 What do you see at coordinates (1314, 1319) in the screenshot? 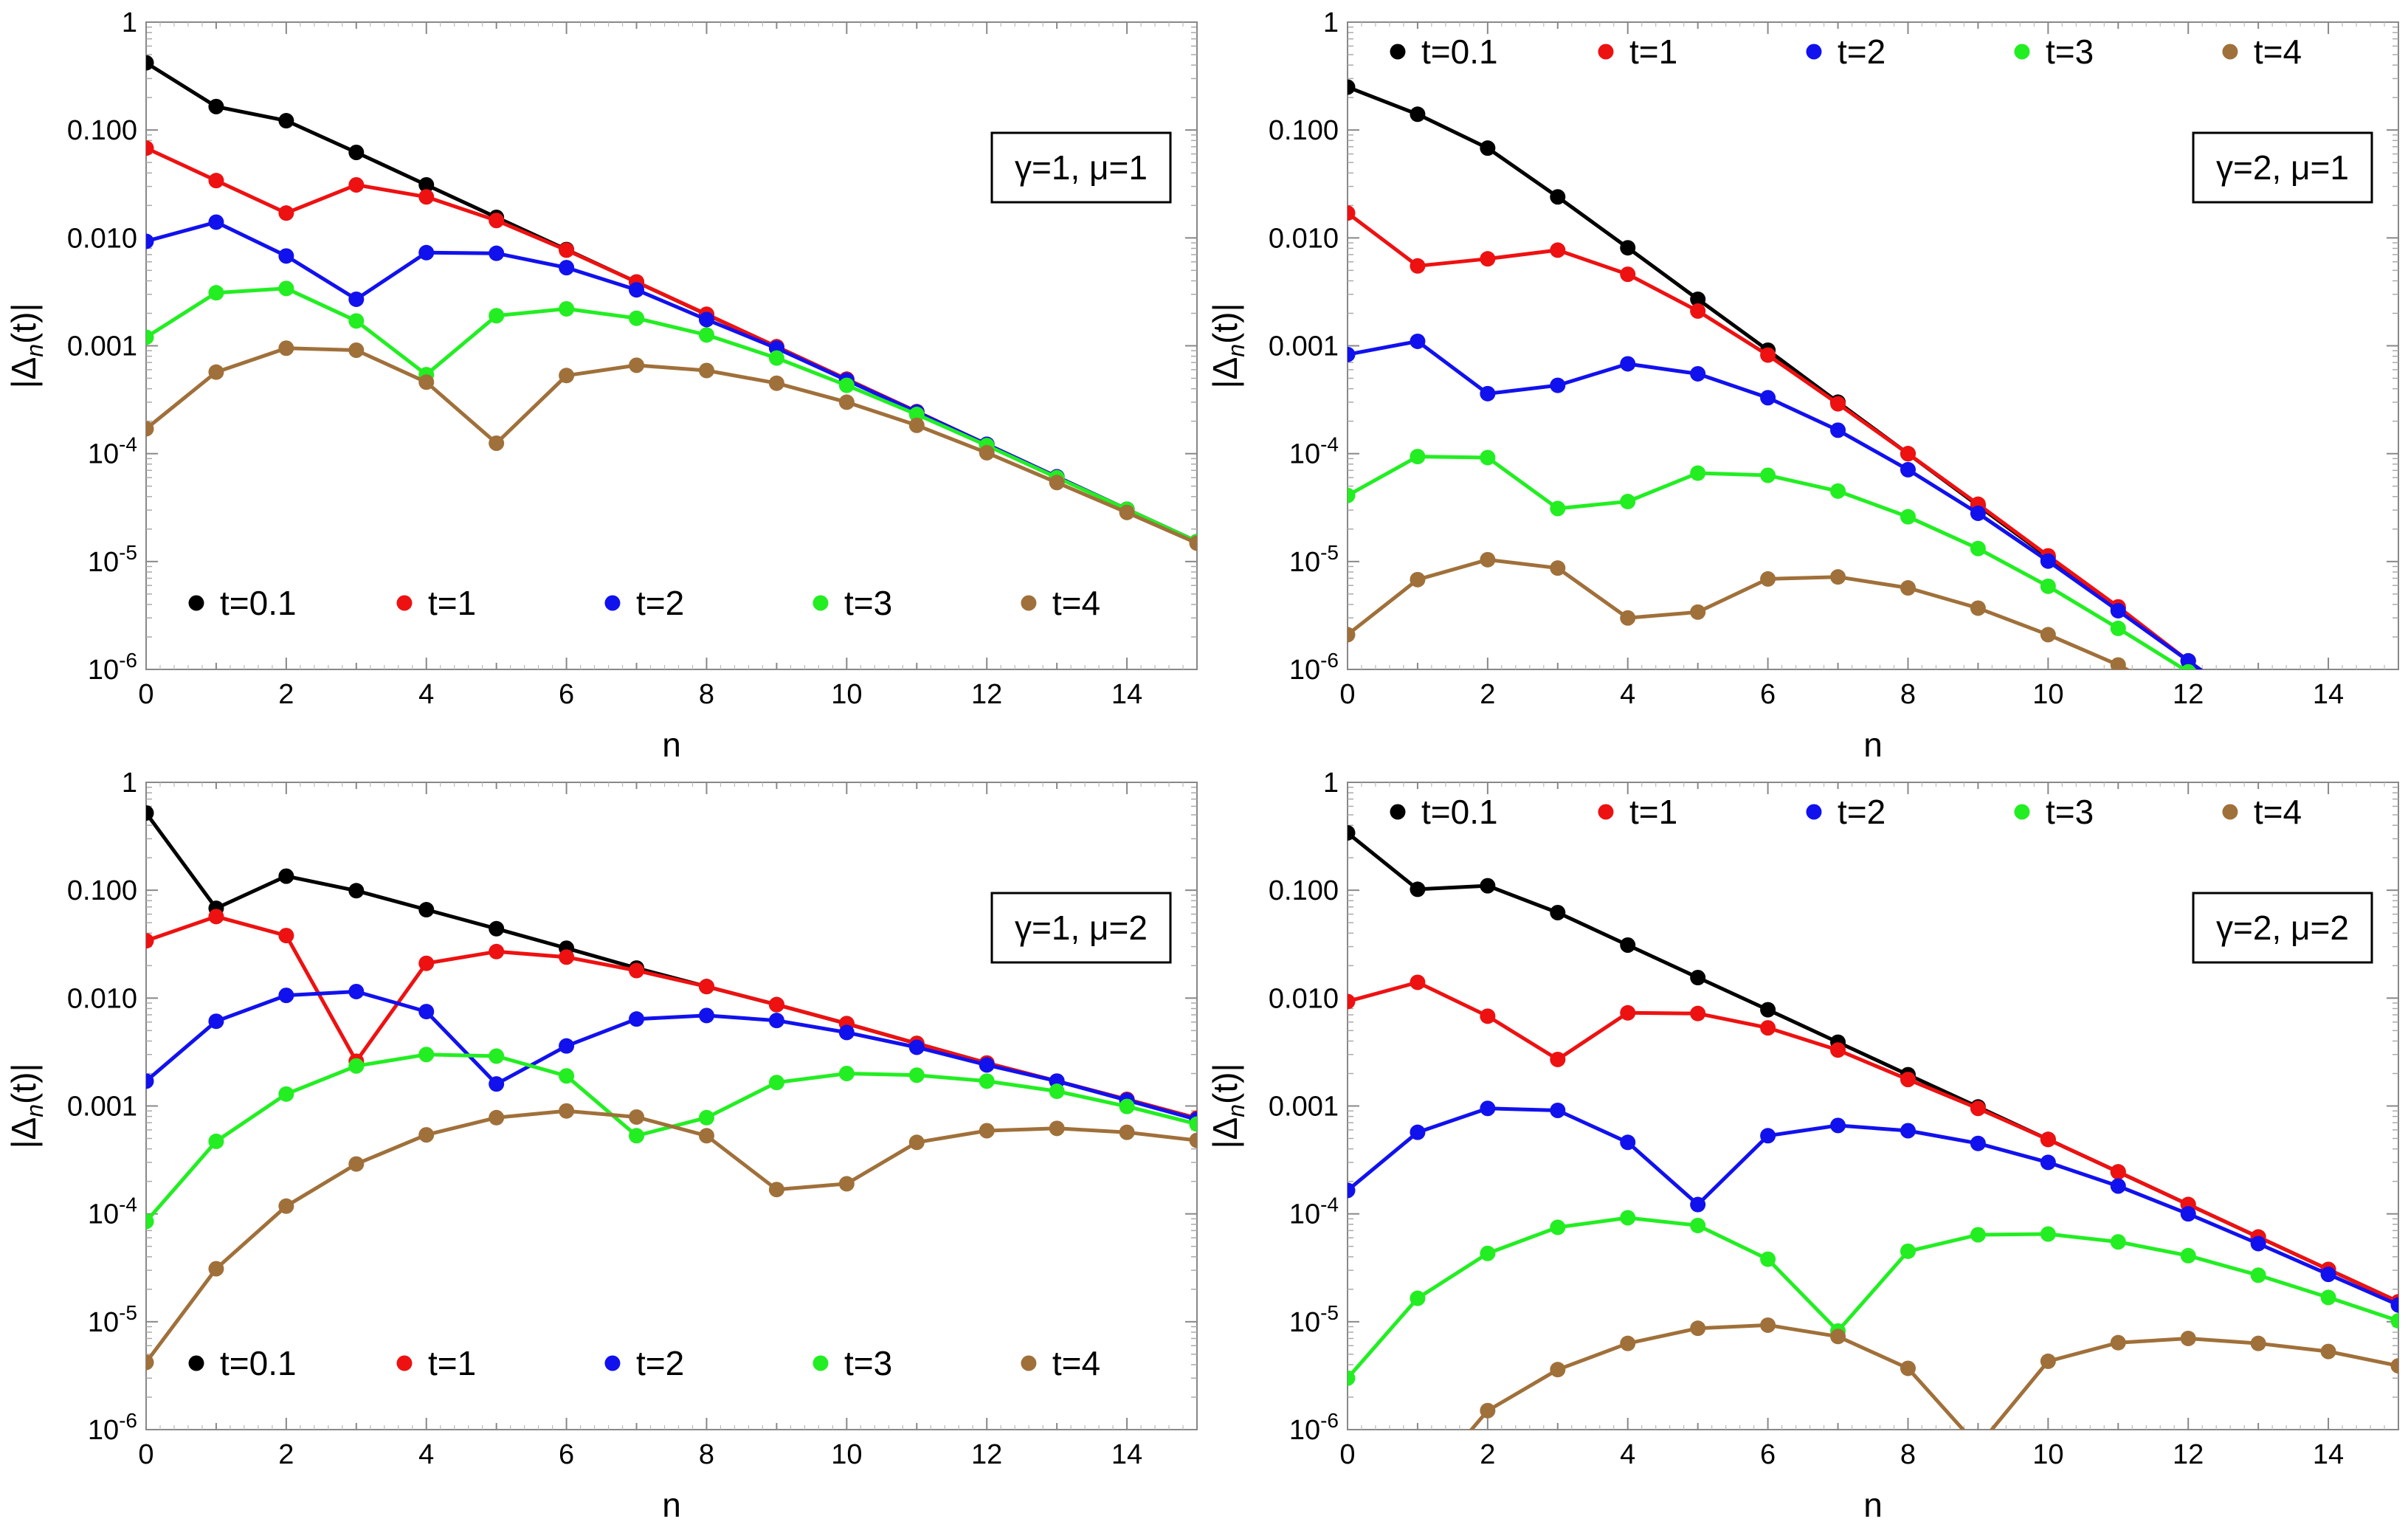
I see `y-tick-label: 10⁻⁵` at bounding box center [1314, 1319].